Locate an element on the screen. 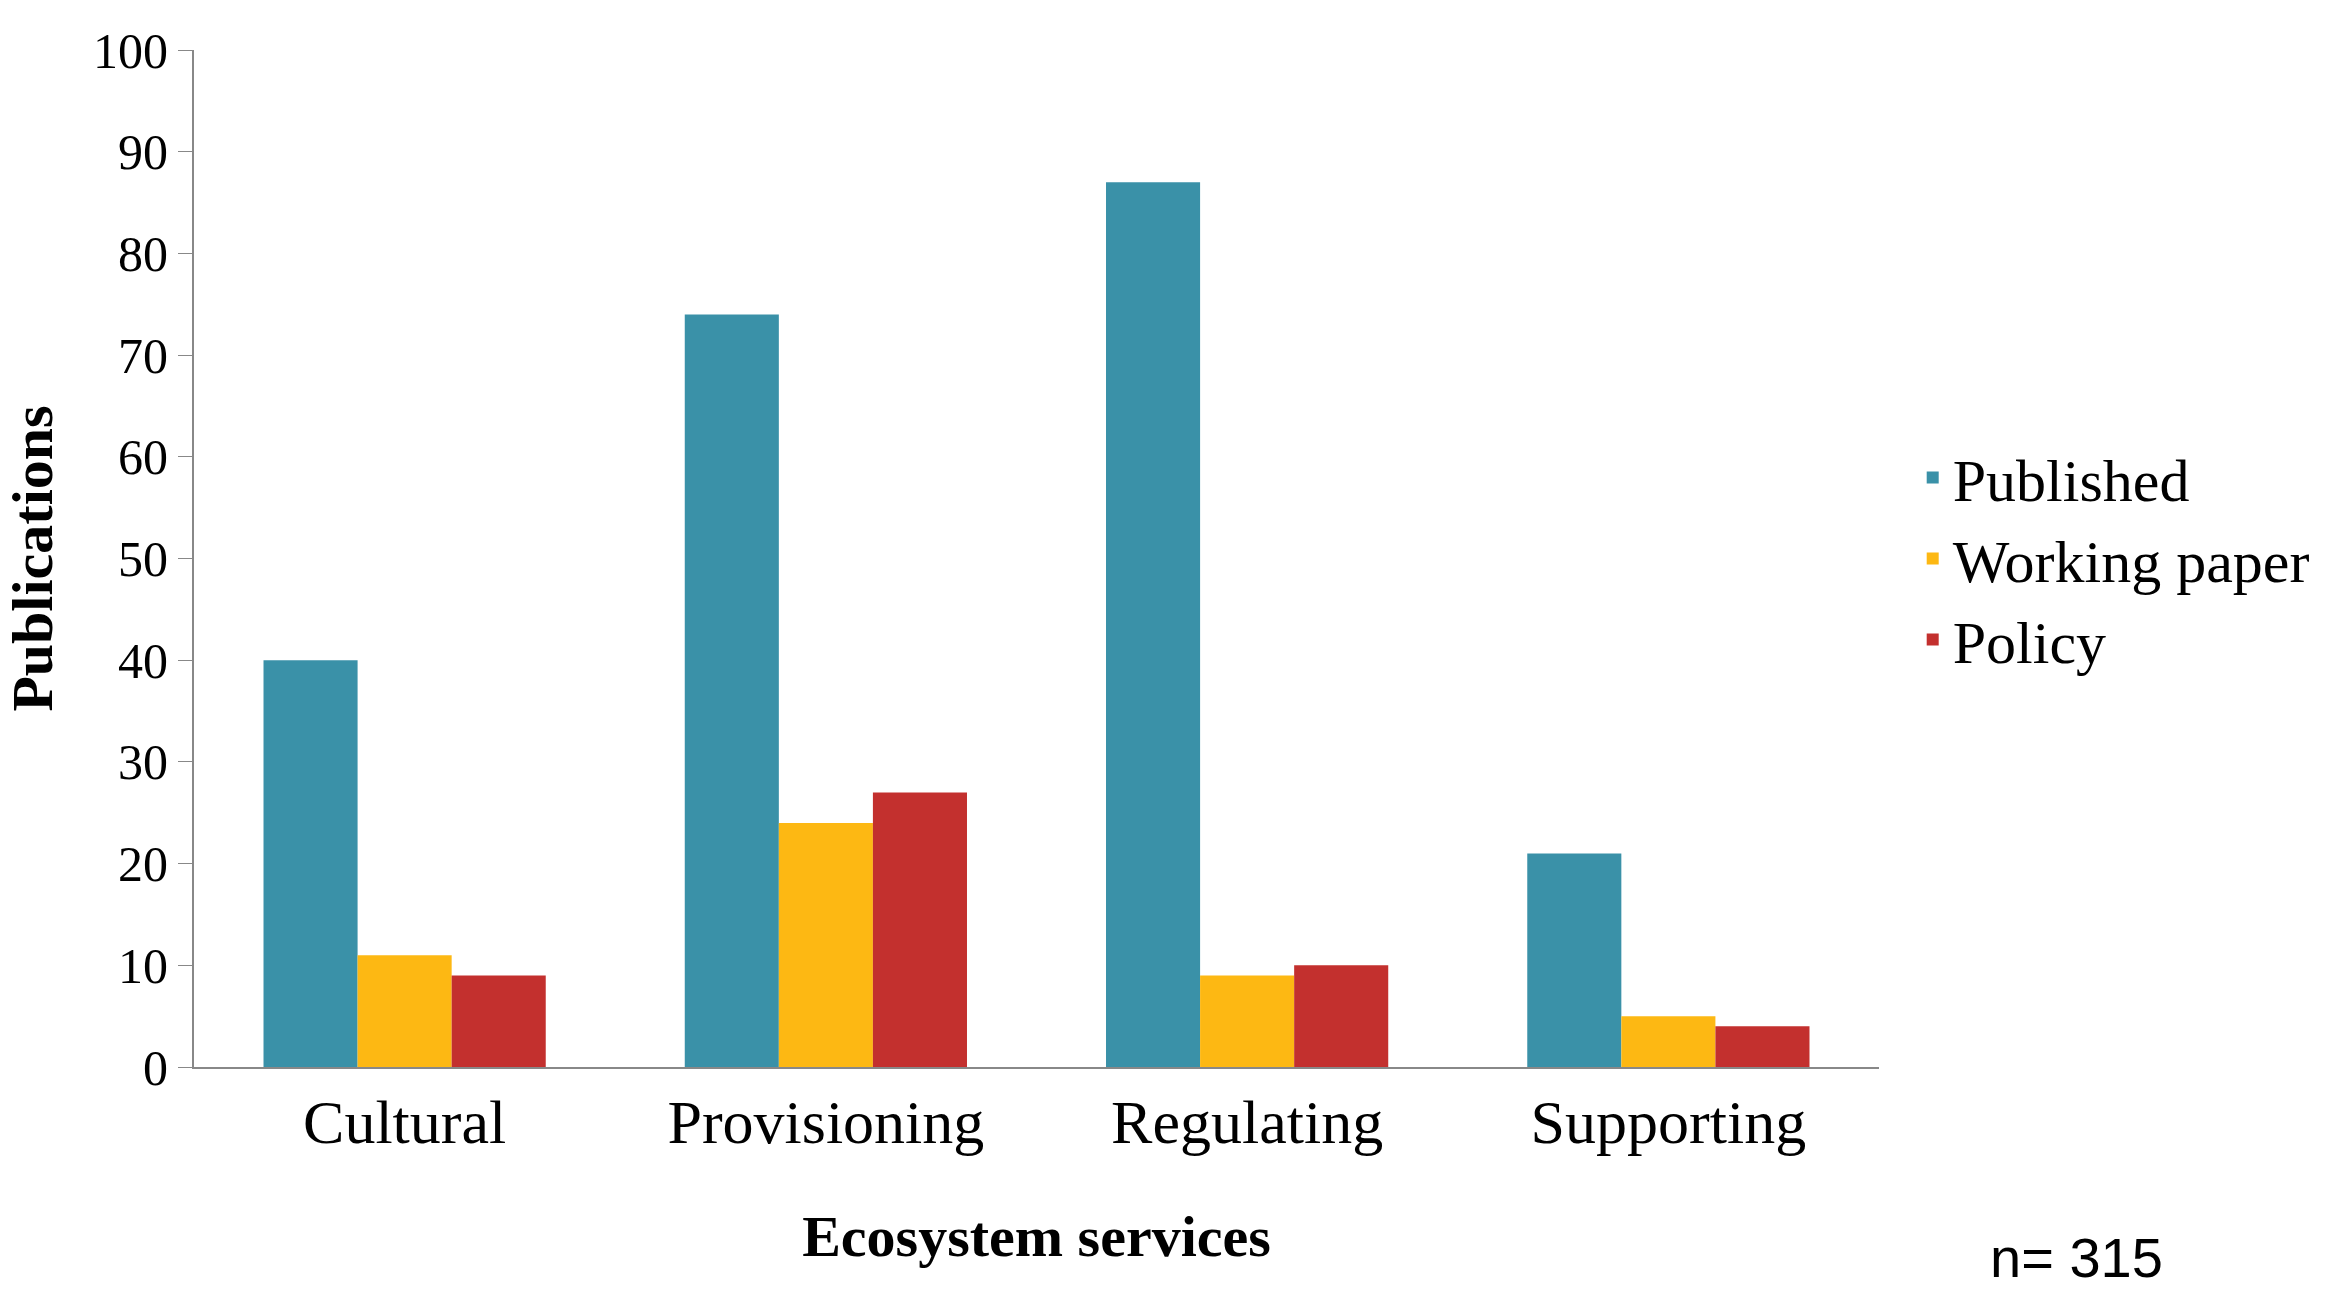 The image size is (2339, 1307). x-axis-title: Ecosystem services is located at coordinates (1036, 1236).